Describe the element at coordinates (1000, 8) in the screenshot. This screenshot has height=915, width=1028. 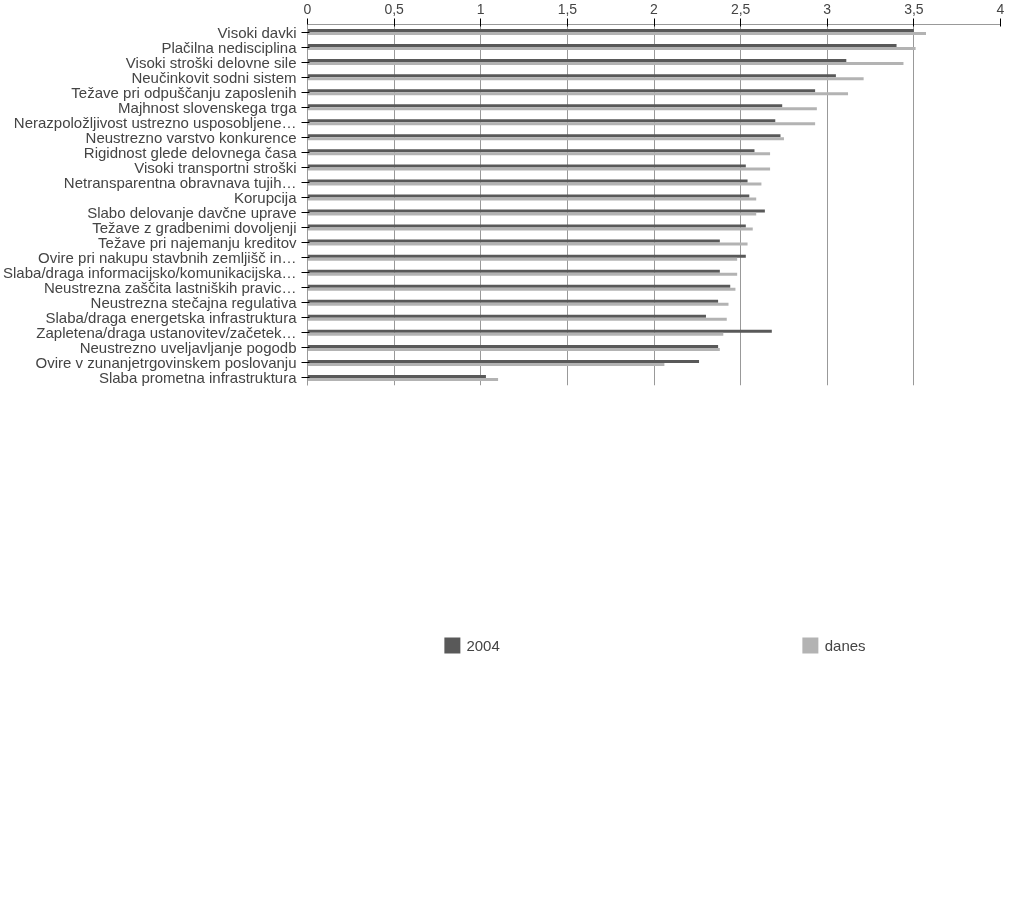
I see `x-tick-label: 4` at that location.